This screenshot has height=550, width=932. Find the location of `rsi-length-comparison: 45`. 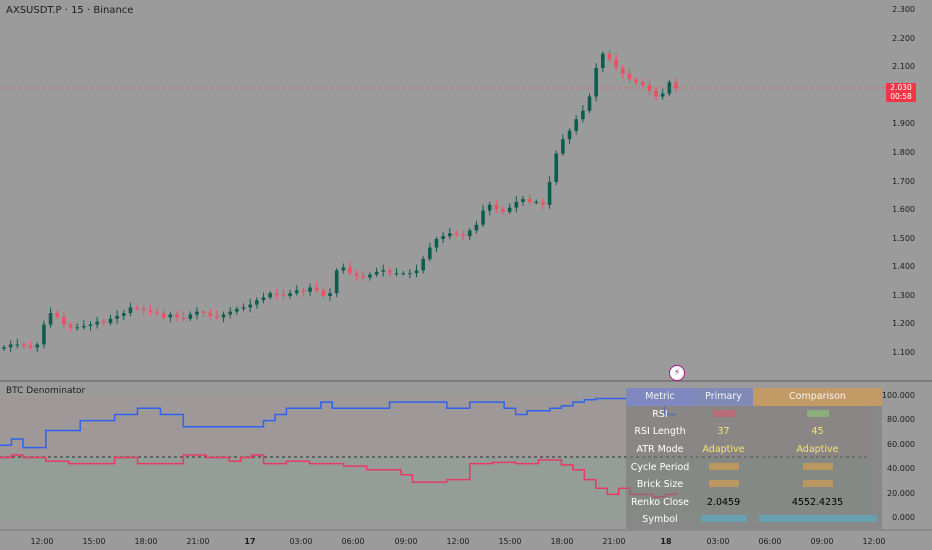

rsi-length-comparison: 45 is located at coordinates (817, 432).